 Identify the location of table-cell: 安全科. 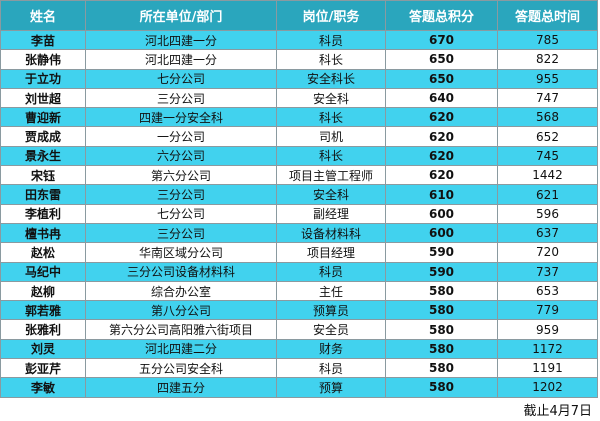
(331, 194).